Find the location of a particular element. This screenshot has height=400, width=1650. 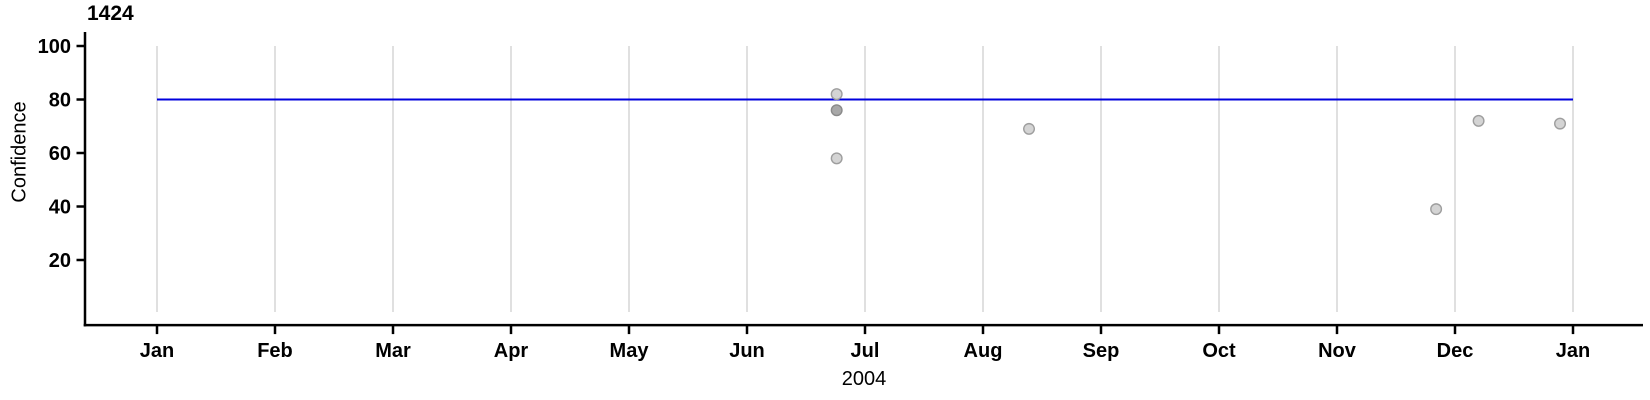

x-tick-label: May is located at coordinates (630, 351).